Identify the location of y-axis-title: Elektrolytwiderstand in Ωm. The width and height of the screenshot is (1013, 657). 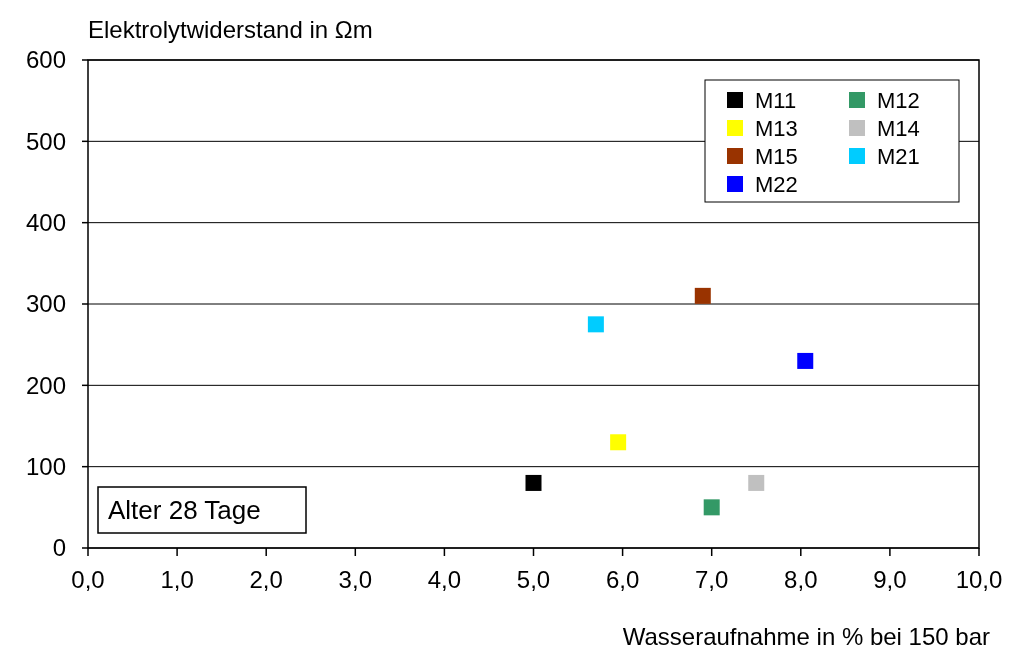
(230, 29).